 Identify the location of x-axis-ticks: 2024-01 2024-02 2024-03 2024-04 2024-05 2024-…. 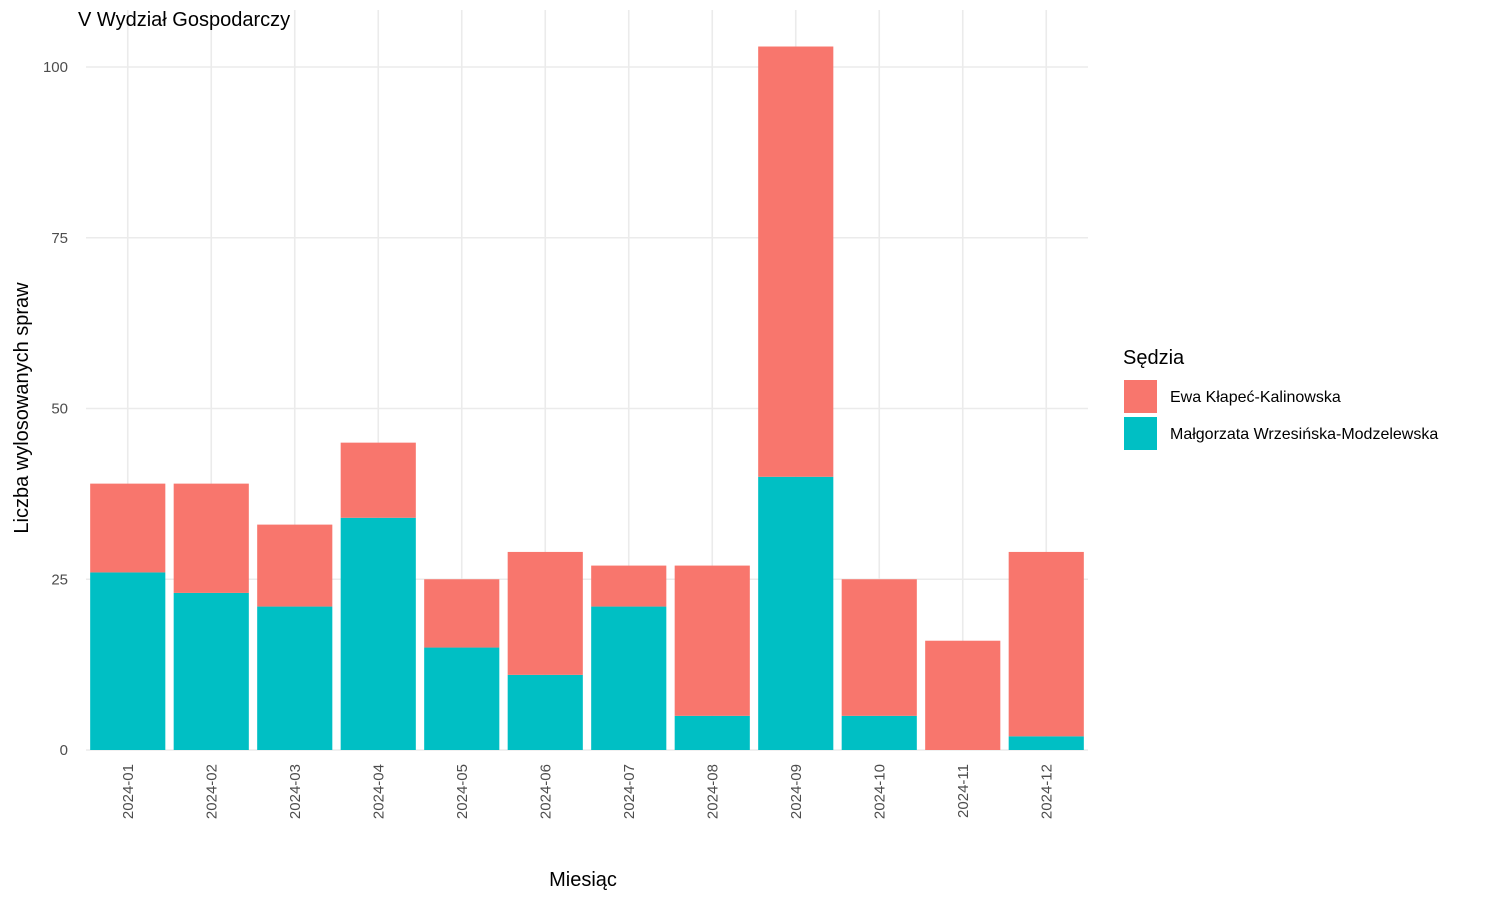
(588, 791).